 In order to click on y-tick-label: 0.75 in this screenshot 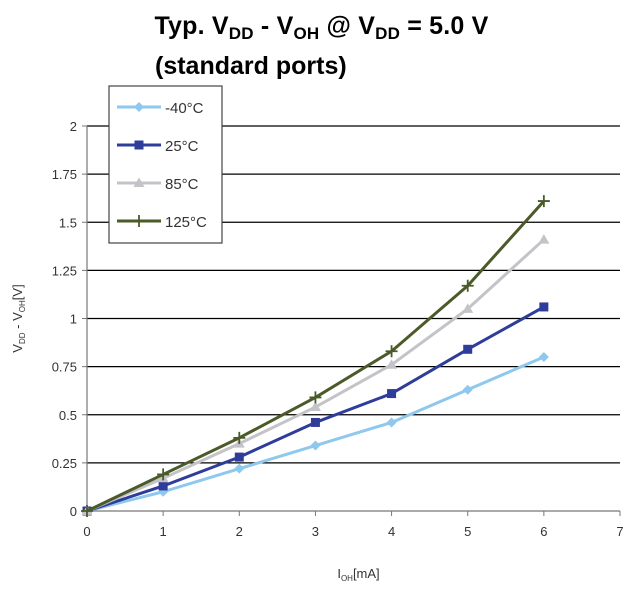, I will do `click(64, 367)`.